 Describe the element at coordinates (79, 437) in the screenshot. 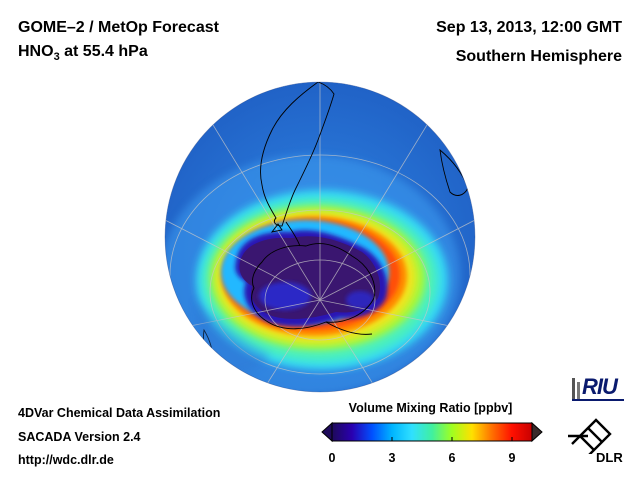

I see `footer-version: SACADA Version 2.4` at that location.